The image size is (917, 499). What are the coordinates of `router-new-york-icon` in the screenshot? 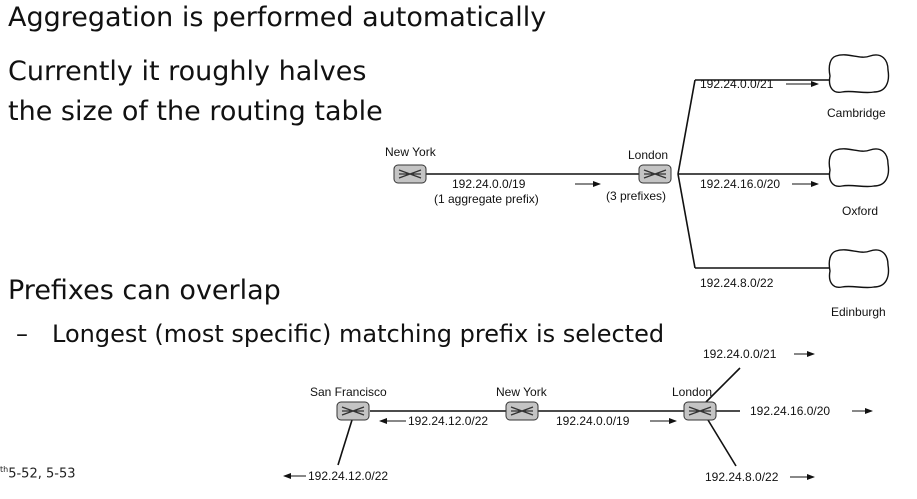 It's located at (410, 174).